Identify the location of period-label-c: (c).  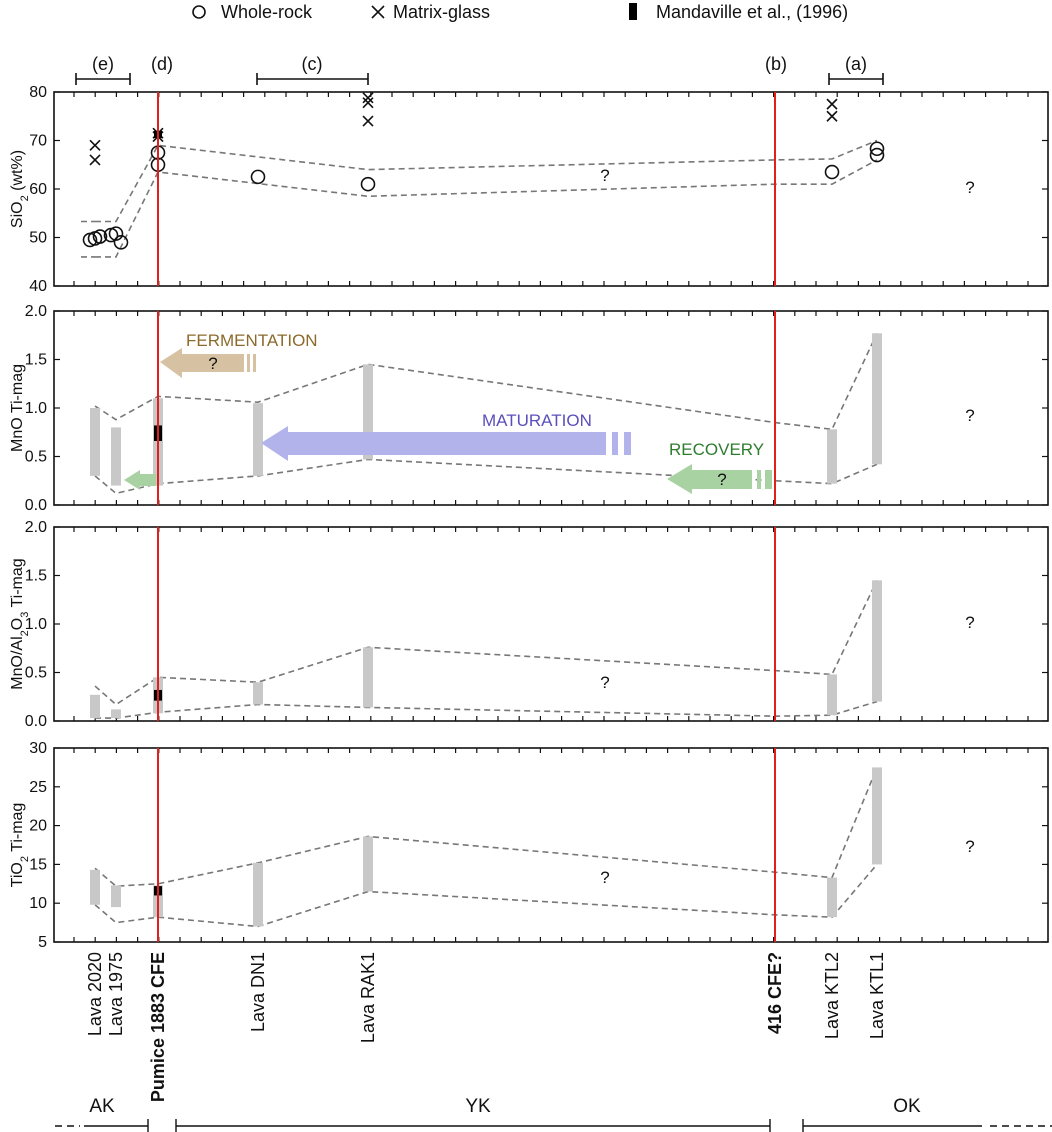
(312, 64).